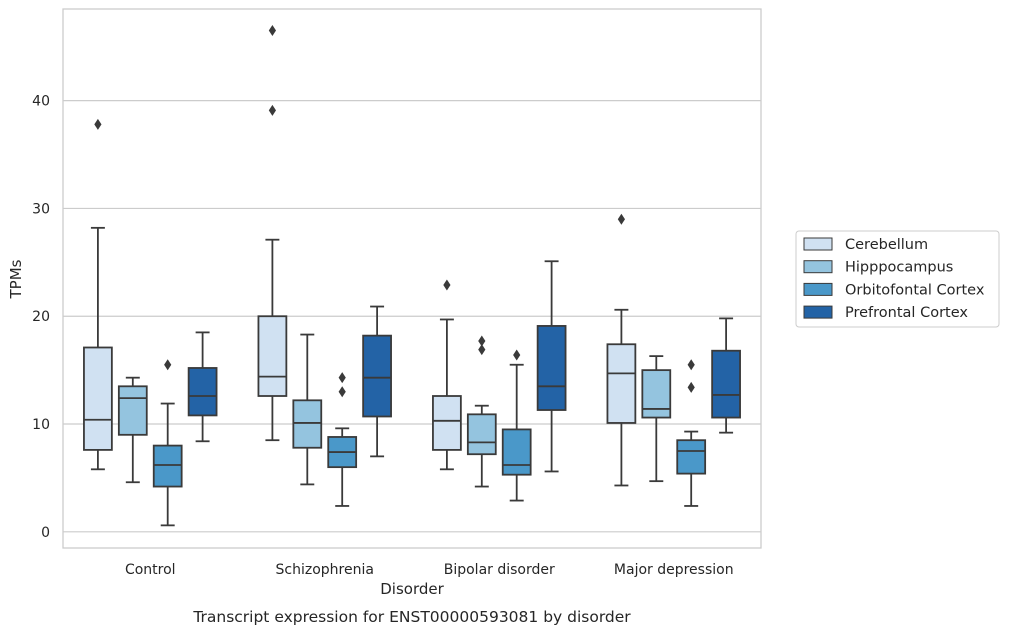 The height and width of the screenshot is (634, 1009). Describe the element at coordinates (674, 570) in the screenshot. I see `x-tick-label: Major depression` at that location.